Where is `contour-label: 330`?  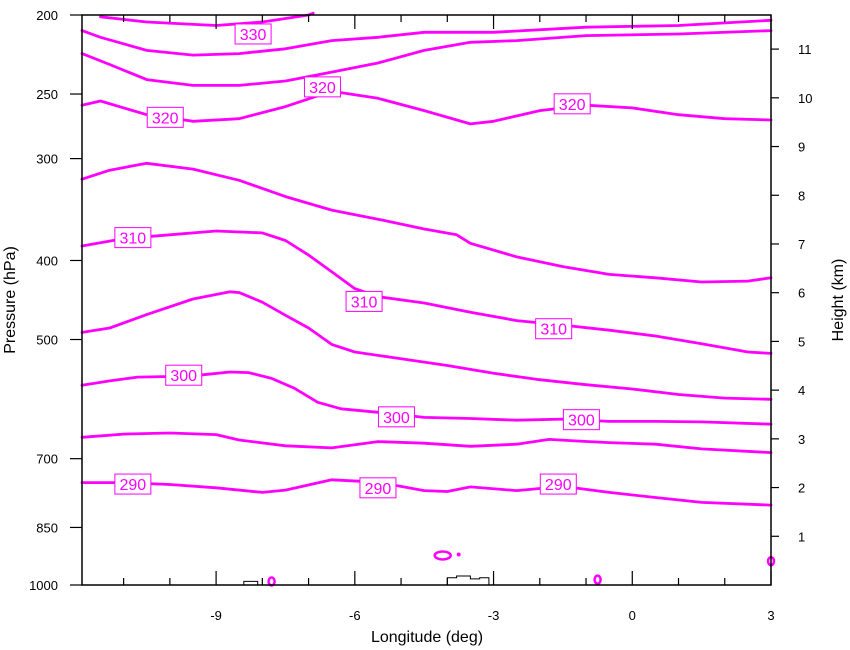
contour-label: 330 is located at coordinates (253, 35).